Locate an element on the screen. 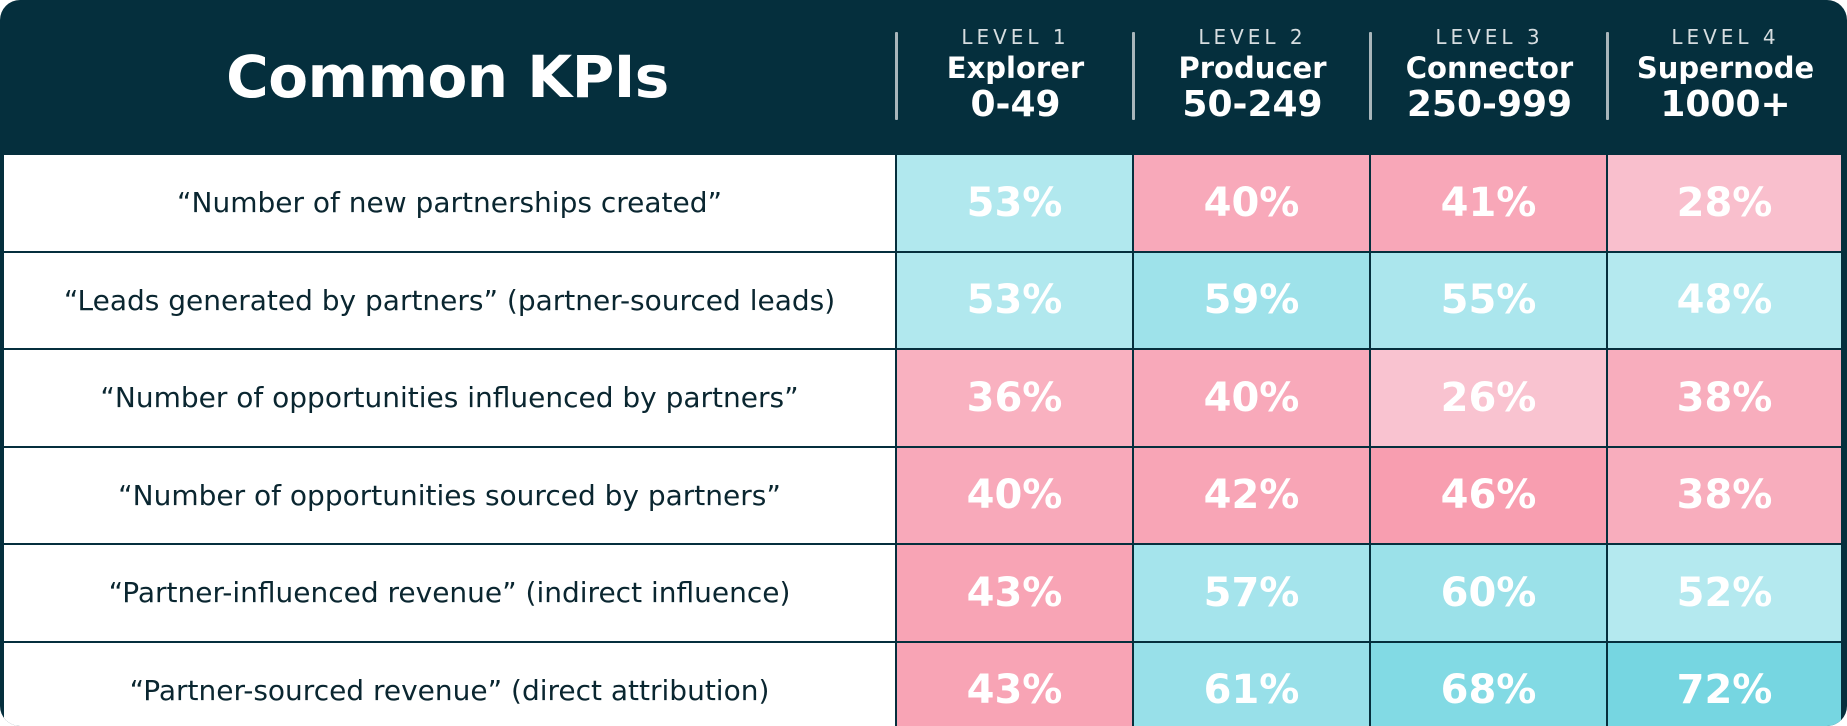  value-cell: 26% is located at coordinates (1488, 398).